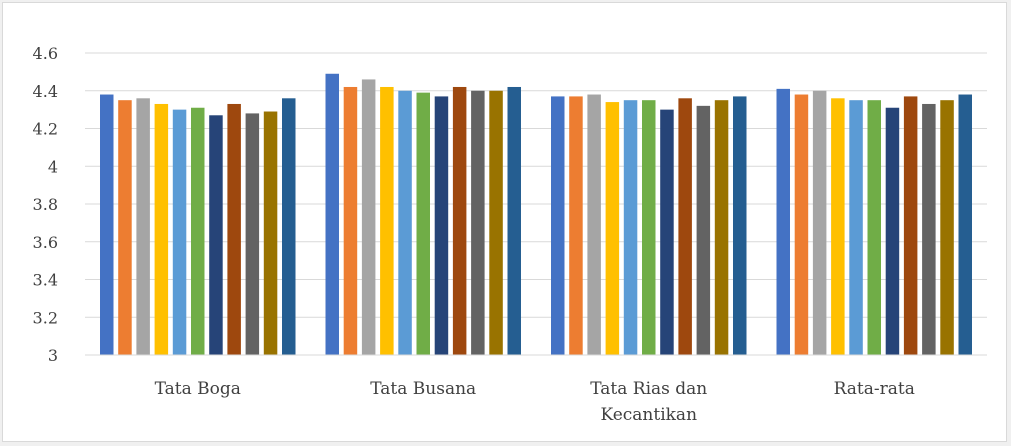  I want to click on y-tick-label: 4, so click(53, 166).